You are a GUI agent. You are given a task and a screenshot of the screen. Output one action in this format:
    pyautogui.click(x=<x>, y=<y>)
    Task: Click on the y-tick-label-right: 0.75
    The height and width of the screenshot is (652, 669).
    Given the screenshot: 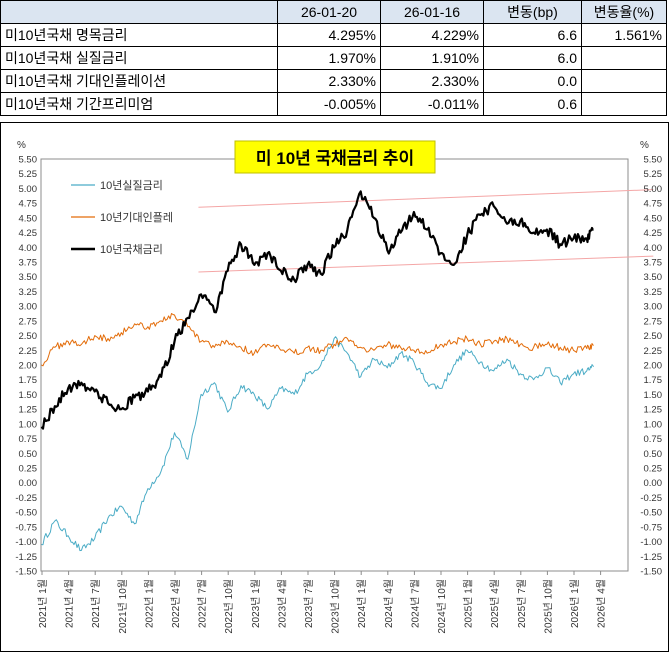 What is the action you would take?
    pyautogui.click(x=653, y=439)
    